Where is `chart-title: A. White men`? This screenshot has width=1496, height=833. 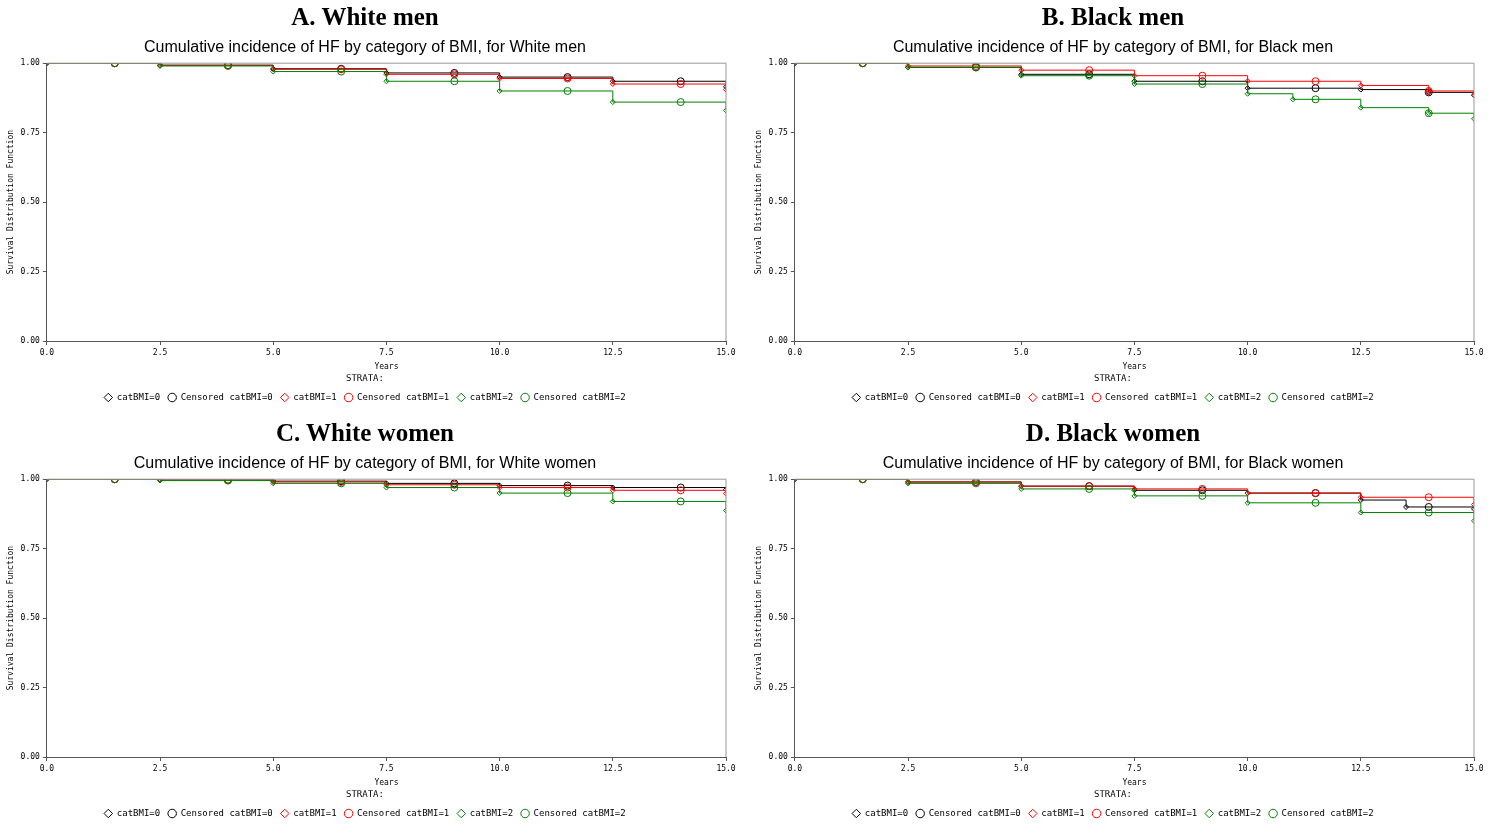
chart-title: A. White men is located at coordinates (365, 17).